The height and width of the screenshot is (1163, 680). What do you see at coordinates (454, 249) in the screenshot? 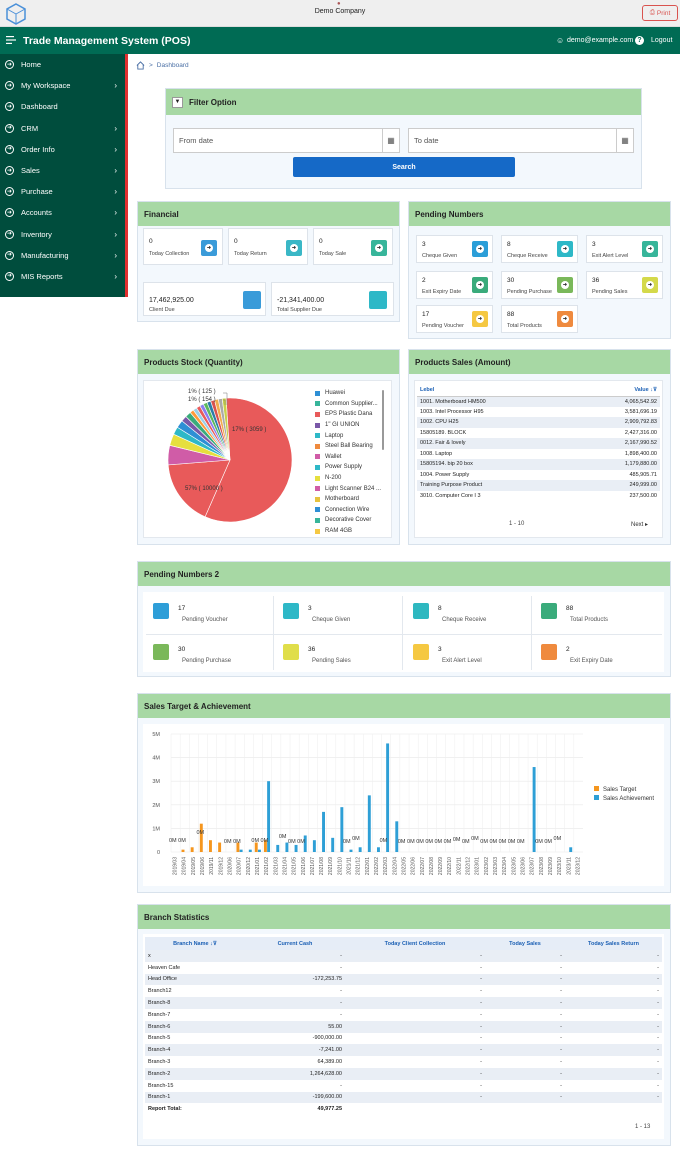
I see `pending-card: 3 Cheque Given ➜` at bounding box center [454, 249].